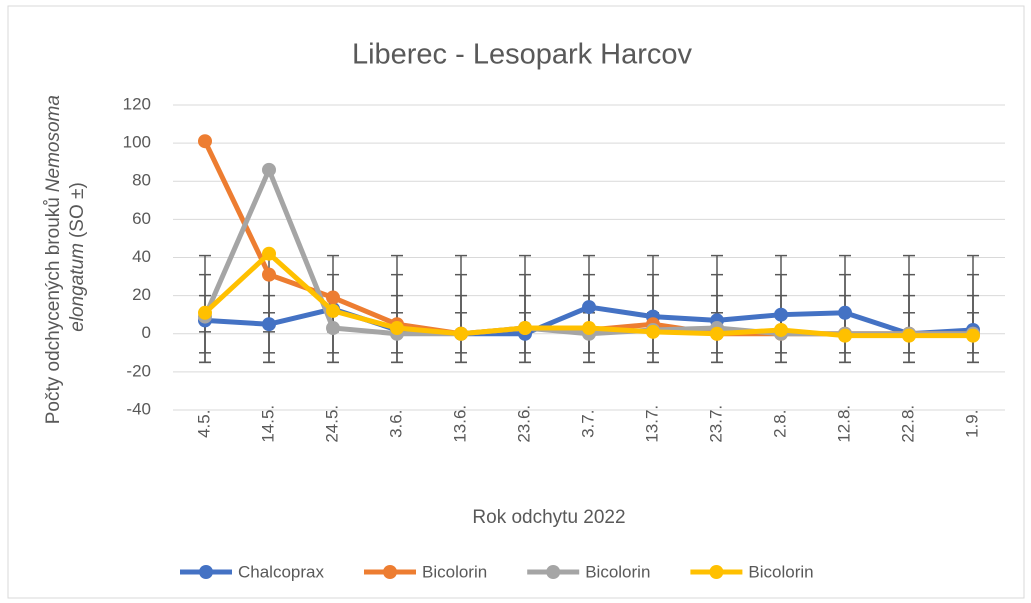 This screenshot has height=603, width=1031. What do you see at coordinates (971, 424) in the screenshot?
I see `x-tick-label: 1.9.` at bounding box center [971, 424].